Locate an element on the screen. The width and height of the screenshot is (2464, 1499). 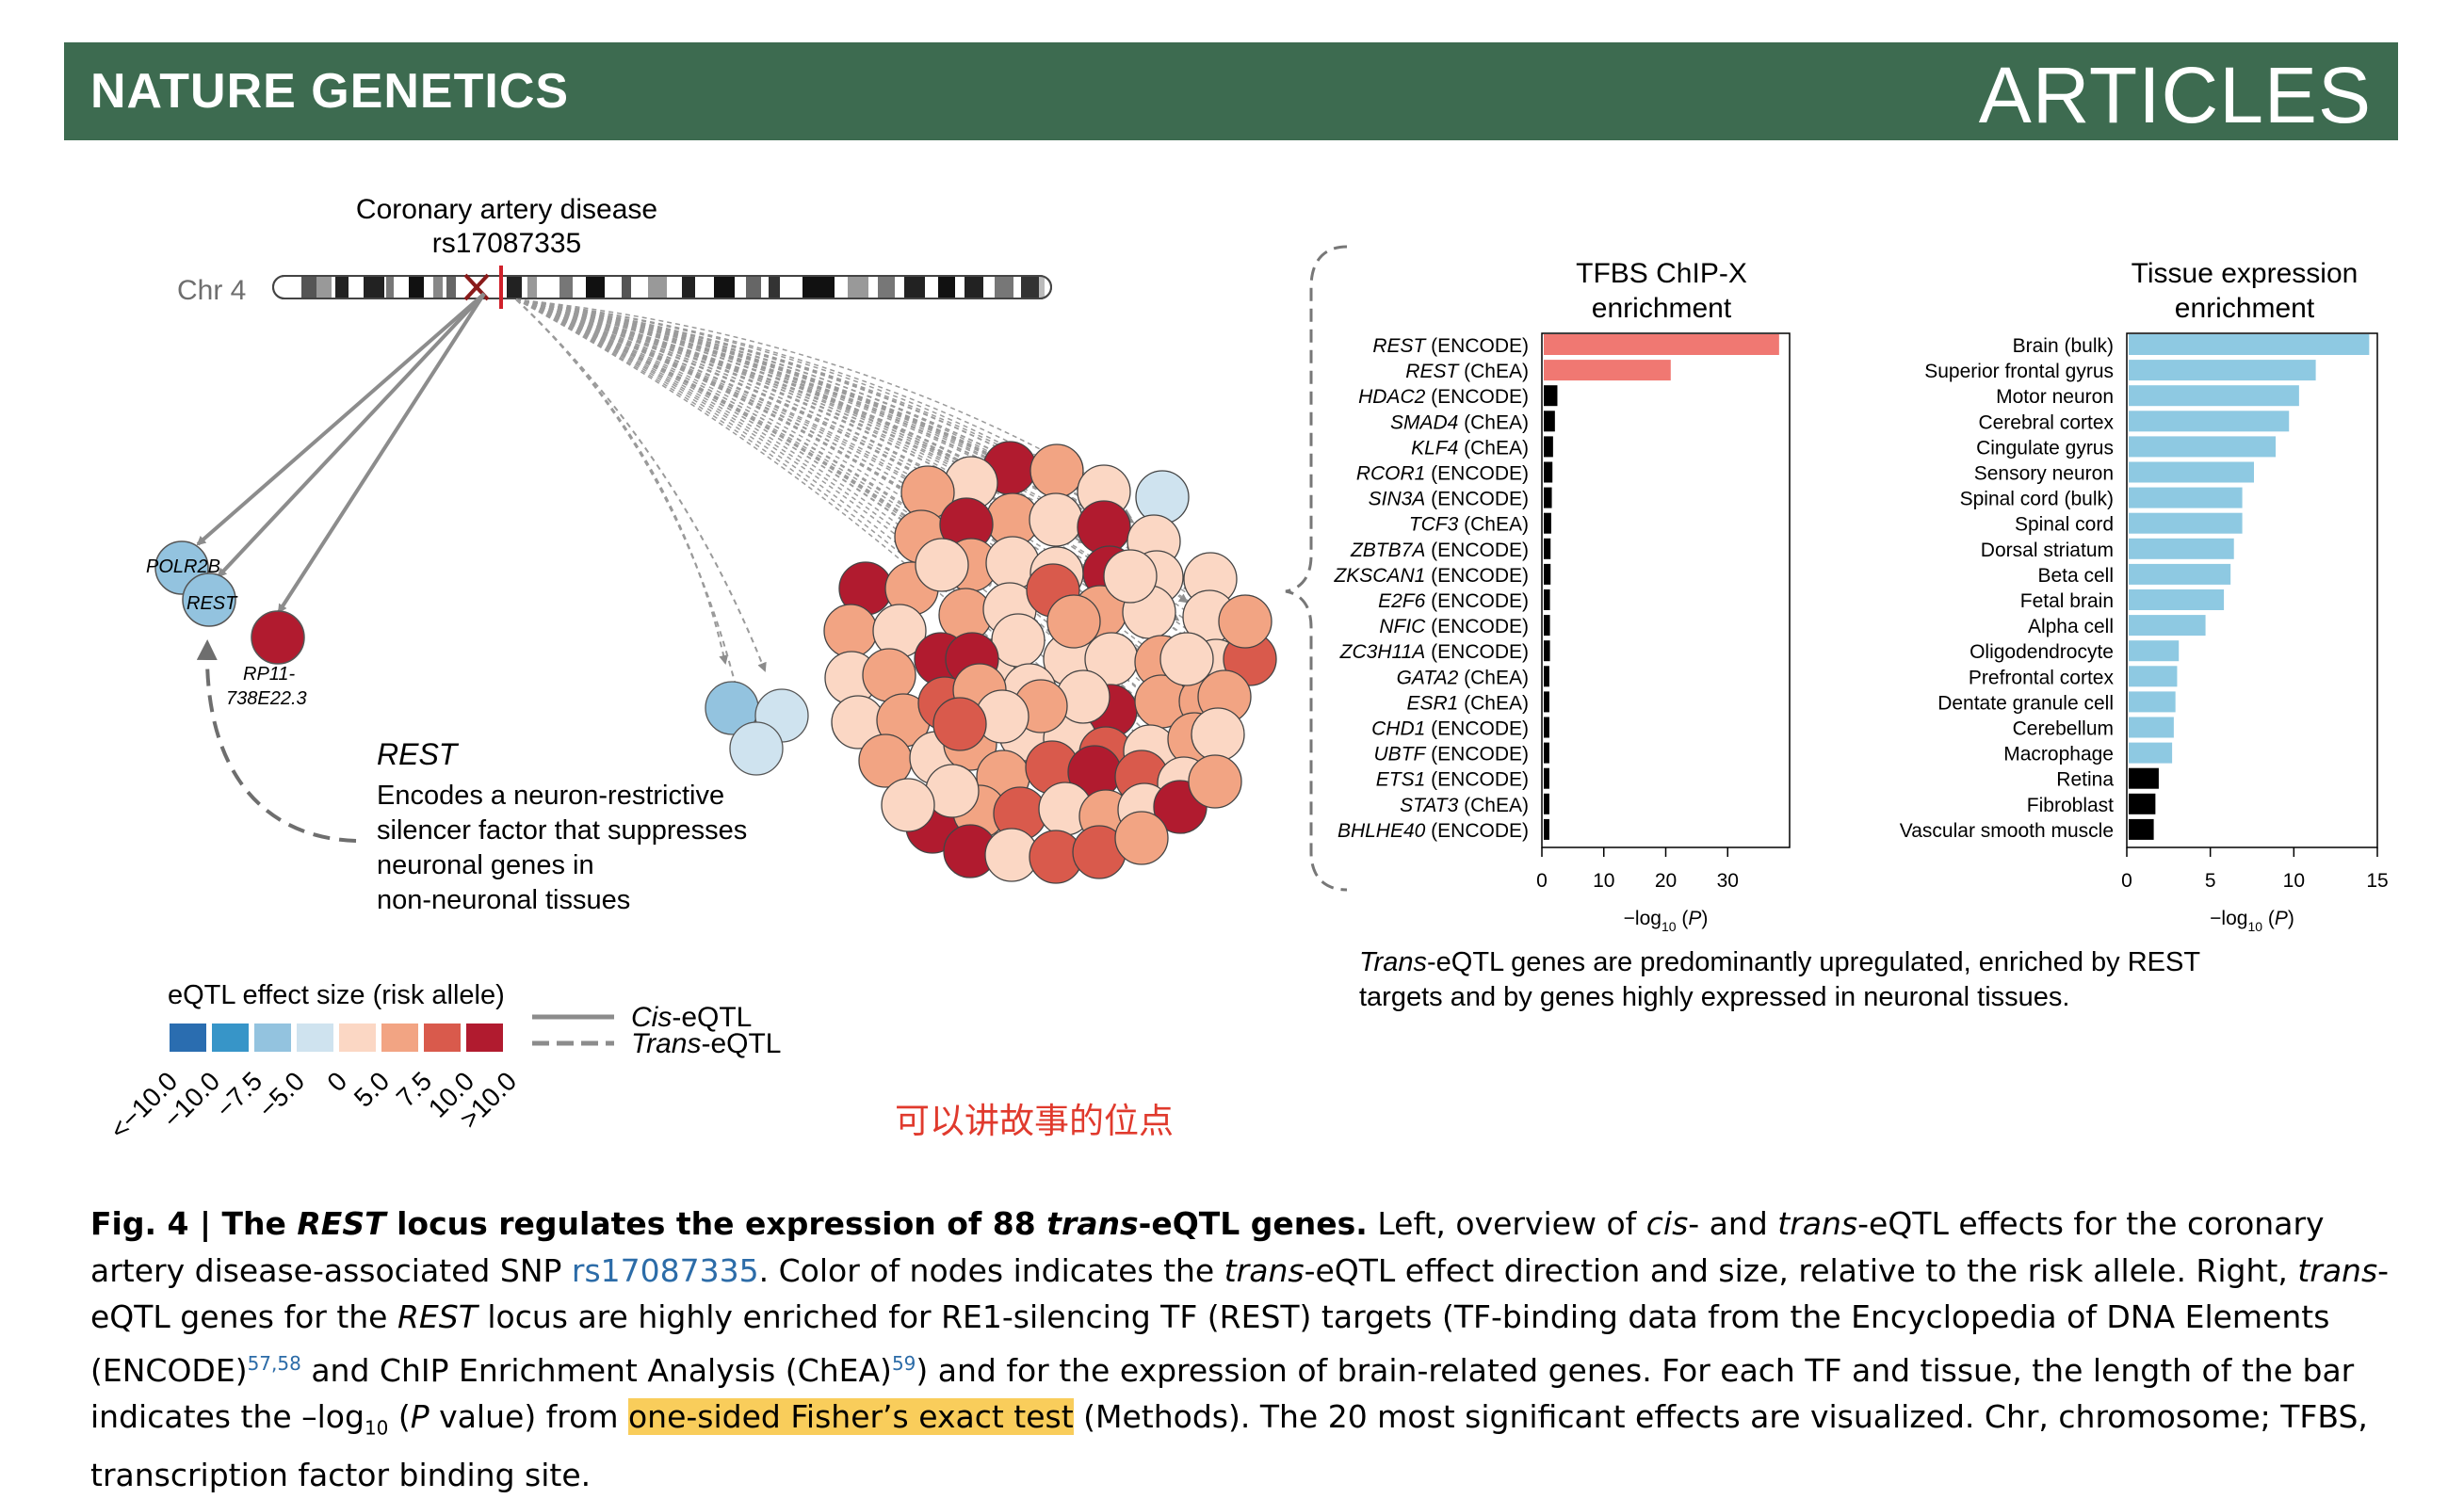
legend-tick-label: −7.5 is located at coordinates (238, 1094).